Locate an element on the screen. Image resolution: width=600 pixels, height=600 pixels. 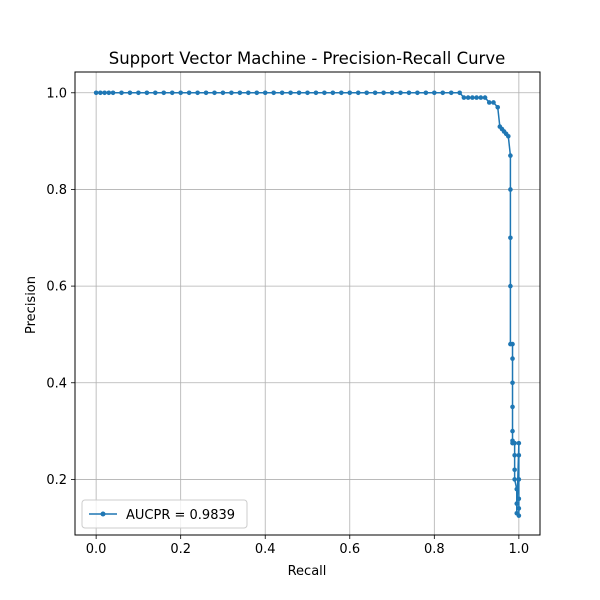
legend-marker-swatch is located at coordinates (103, 514).